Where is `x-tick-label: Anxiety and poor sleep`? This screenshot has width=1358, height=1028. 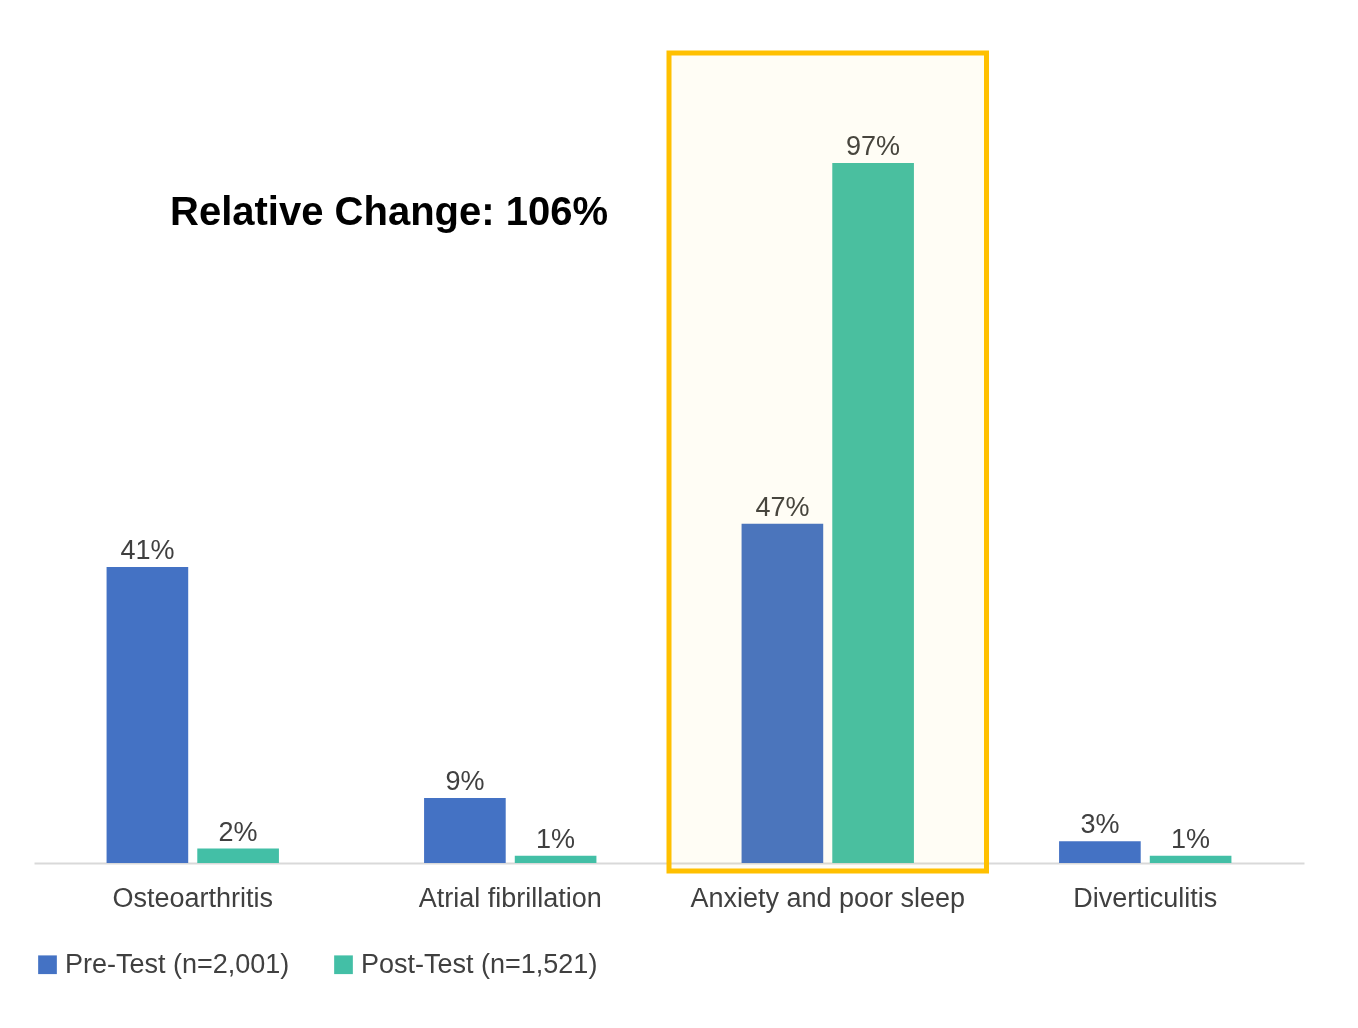
x-tick-label: Anxiety and poor sleep is located at coordinates (828, 897).